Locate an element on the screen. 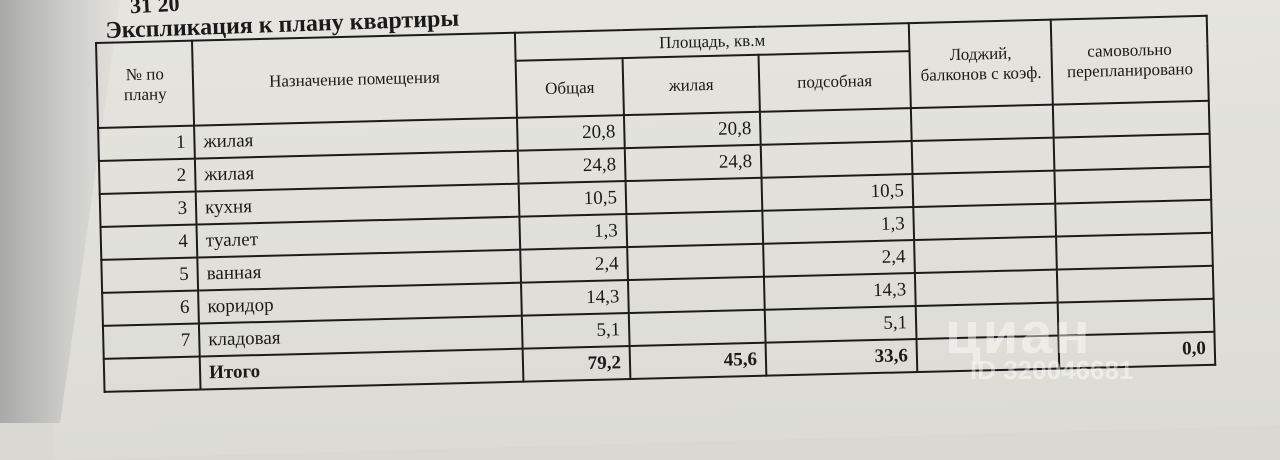 This screenshot has width=1280, height=460. row-number: 7 is located at coordinates (151, 341).